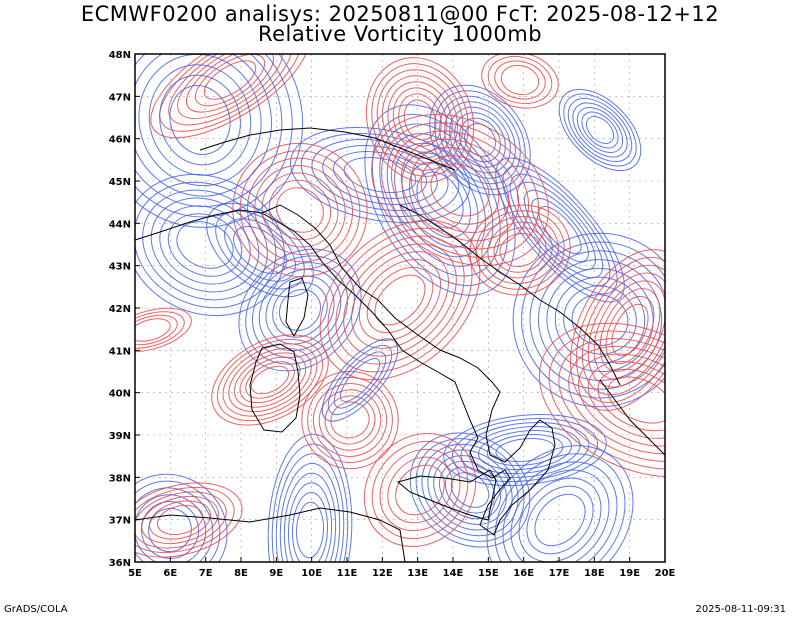 This screenshot has height=618, width=800. What do you see at coordinates (417, 573) in the screenshot?
I see `lon-tick-label: 13E` at bounding box center [417, 573].